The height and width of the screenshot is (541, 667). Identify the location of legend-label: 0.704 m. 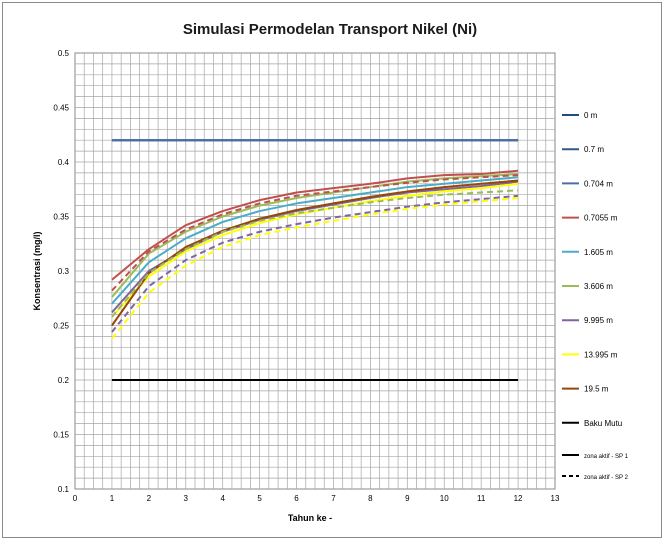
(598, 183).